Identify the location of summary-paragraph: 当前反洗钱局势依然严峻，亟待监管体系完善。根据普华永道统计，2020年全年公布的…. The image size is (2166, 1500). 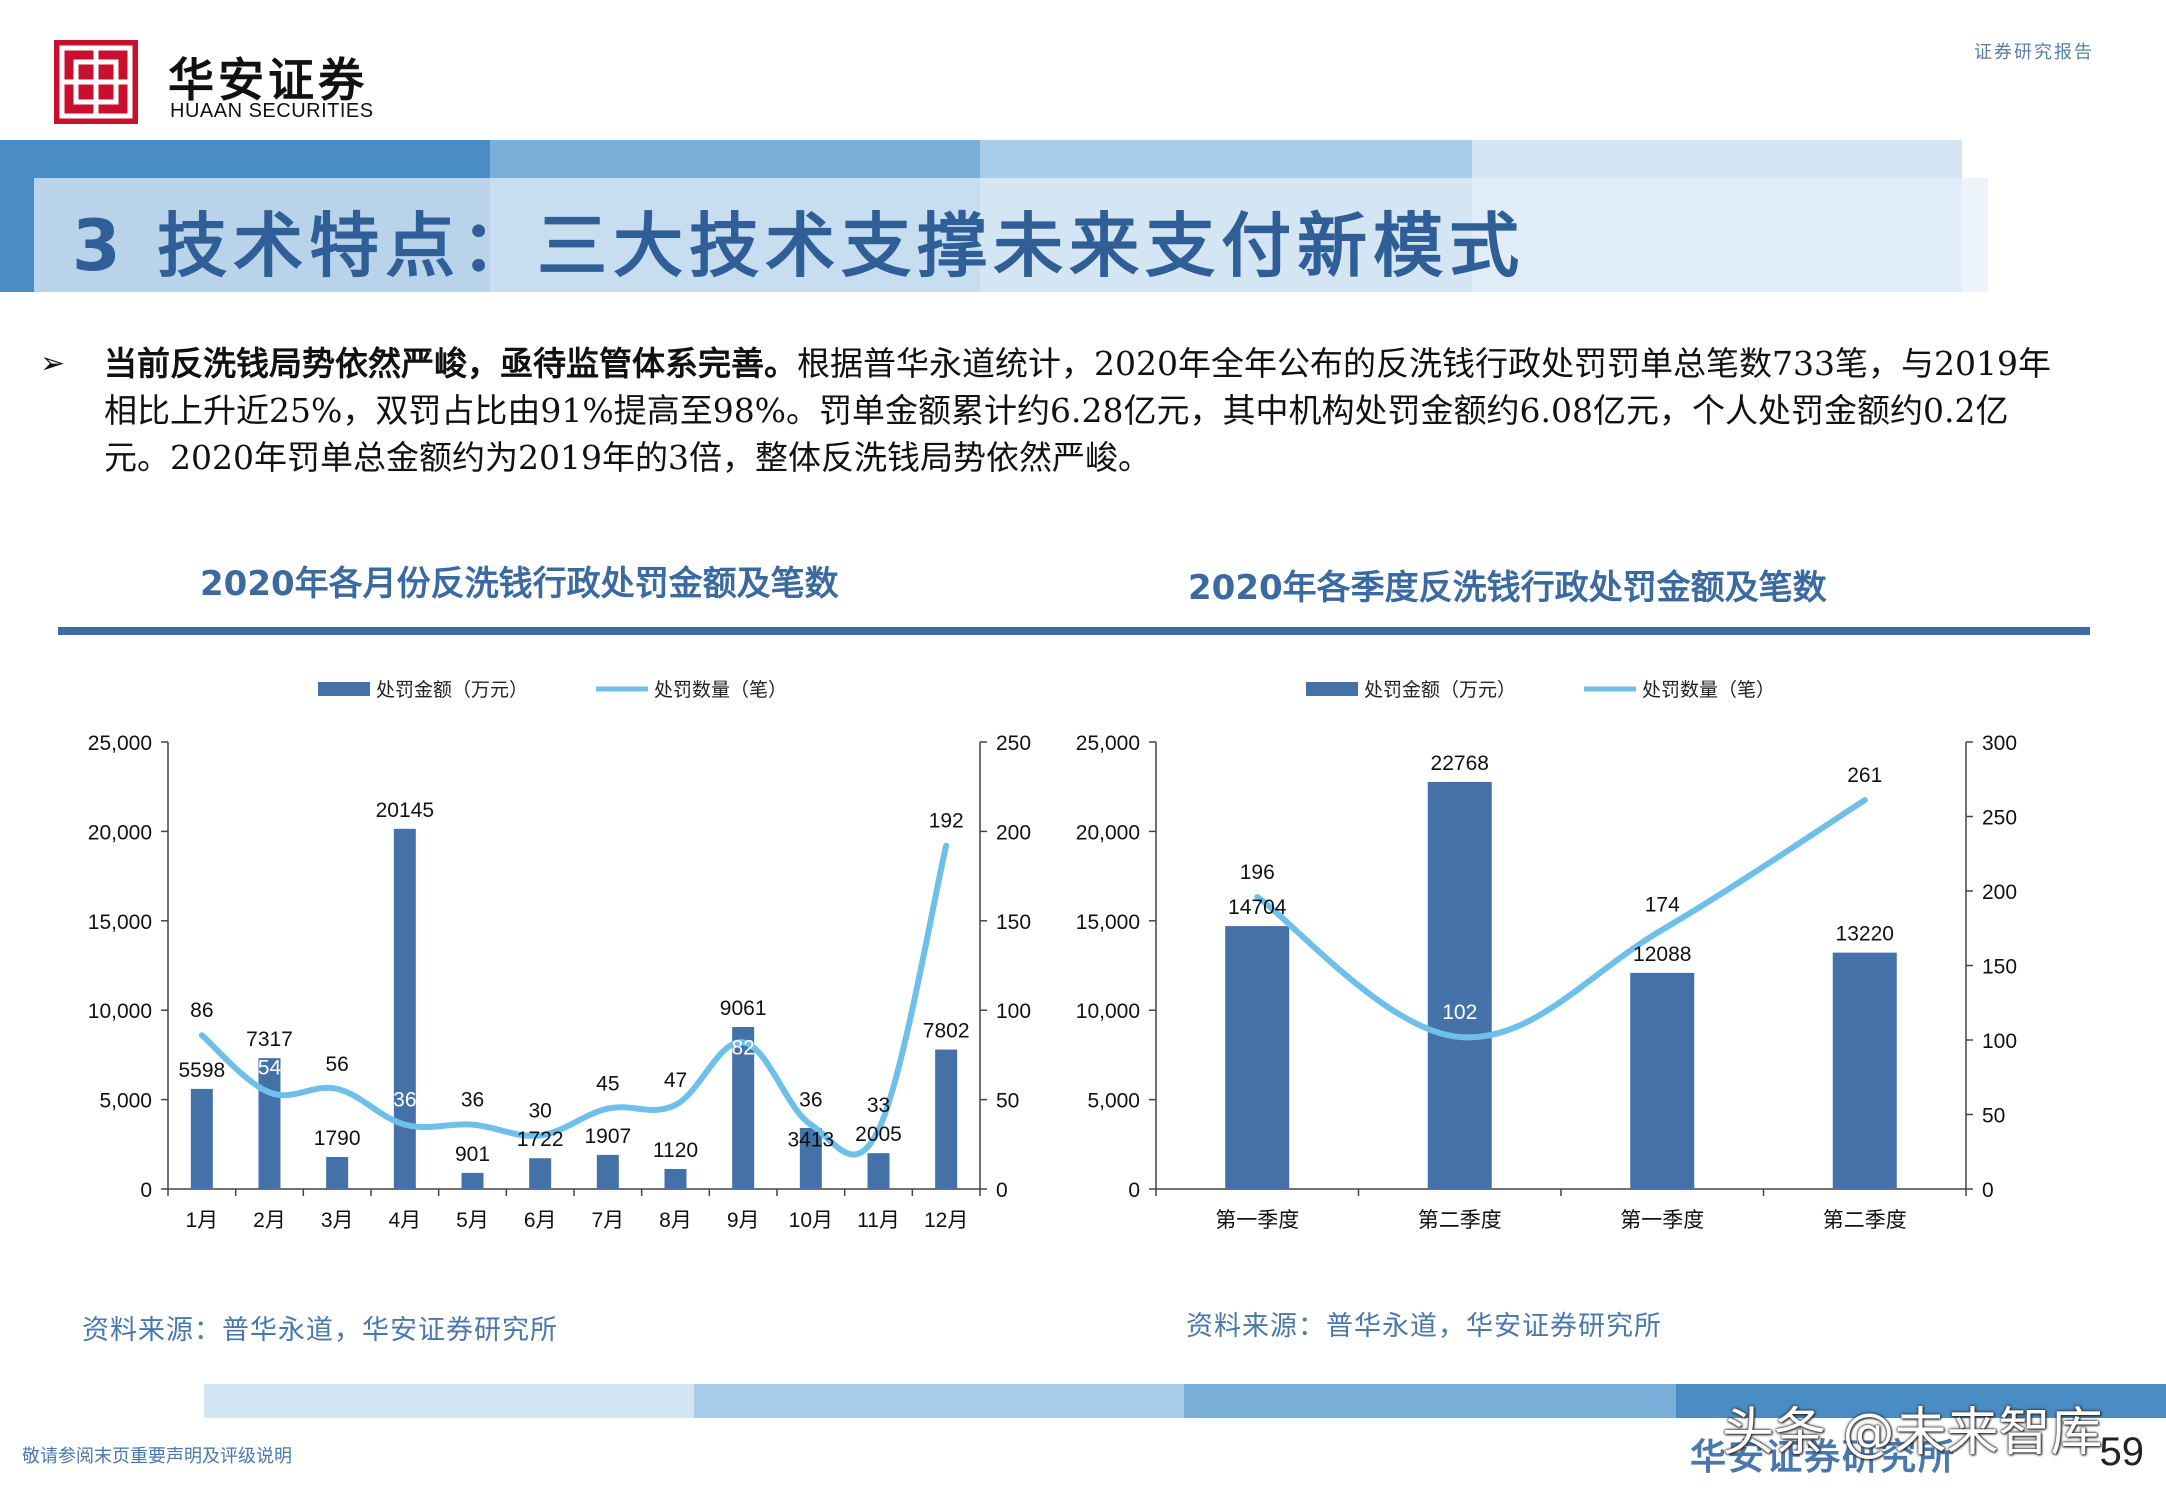
(1084, 410).